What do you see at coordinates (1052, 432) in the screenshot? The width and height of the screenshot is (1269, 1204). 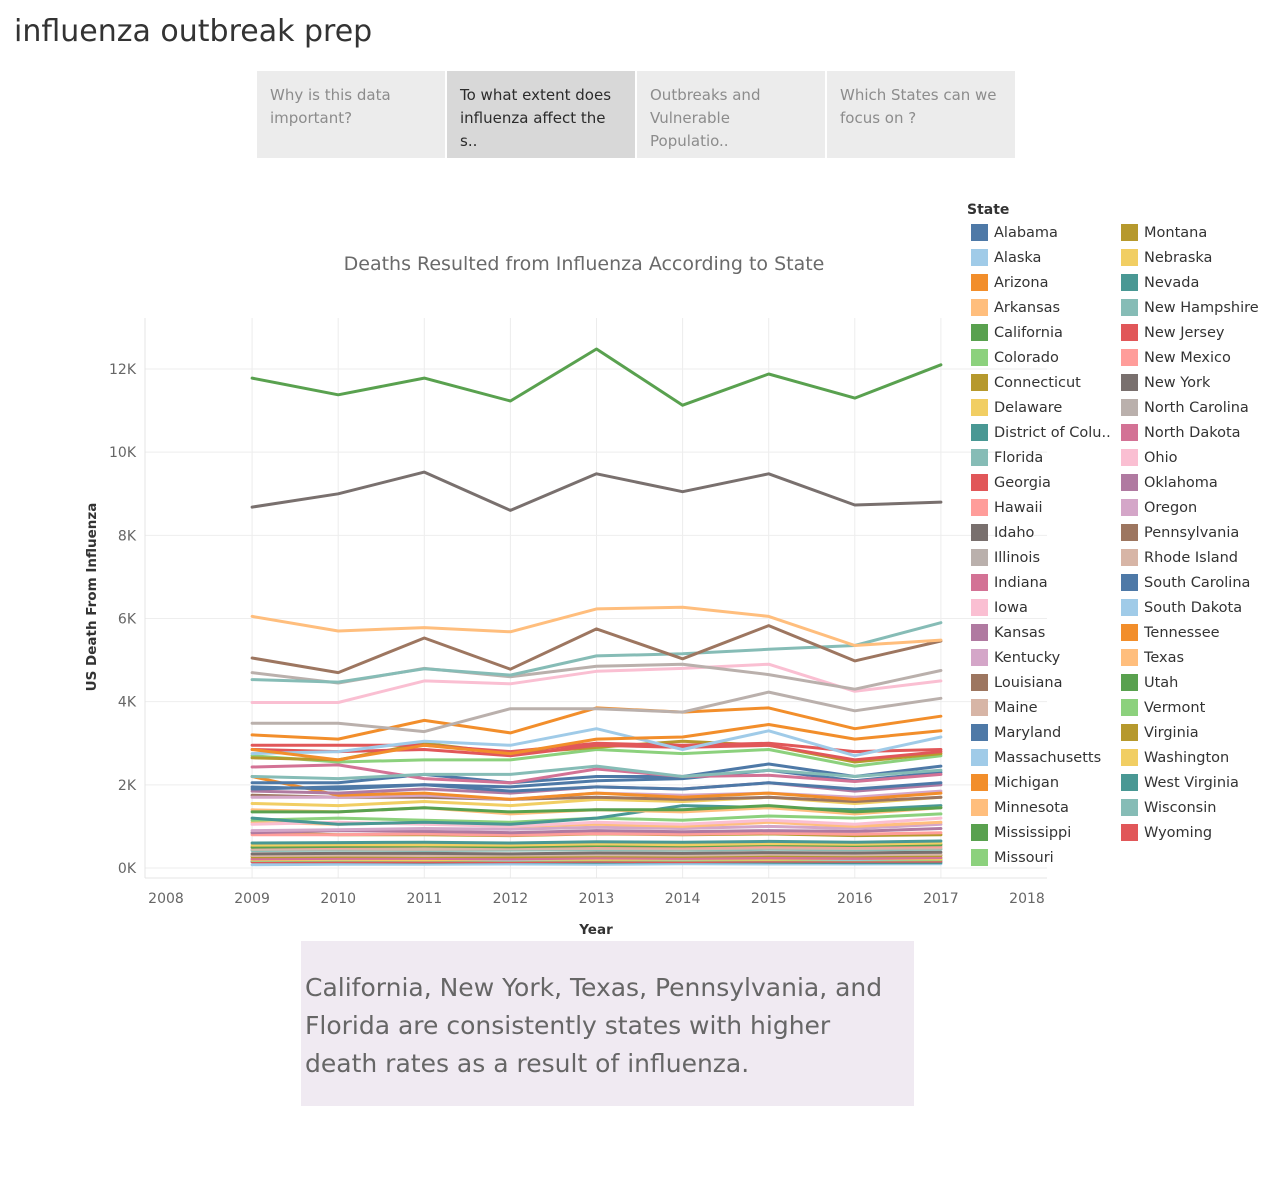 I see `legend-label: District of Colu..` at bounding box center [1052, 432].